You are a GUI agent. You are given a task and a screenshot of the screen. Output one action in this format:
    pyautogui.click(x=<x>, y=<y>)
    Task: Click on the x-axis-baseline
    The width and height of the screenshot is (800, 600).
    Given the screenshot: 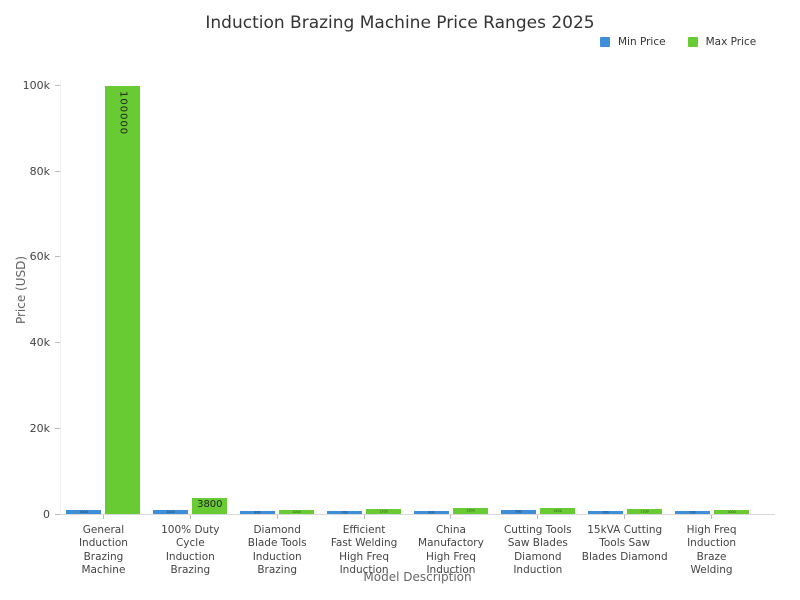 What is the action you would take?
    pyautogui.click(x=417, y=514)
    